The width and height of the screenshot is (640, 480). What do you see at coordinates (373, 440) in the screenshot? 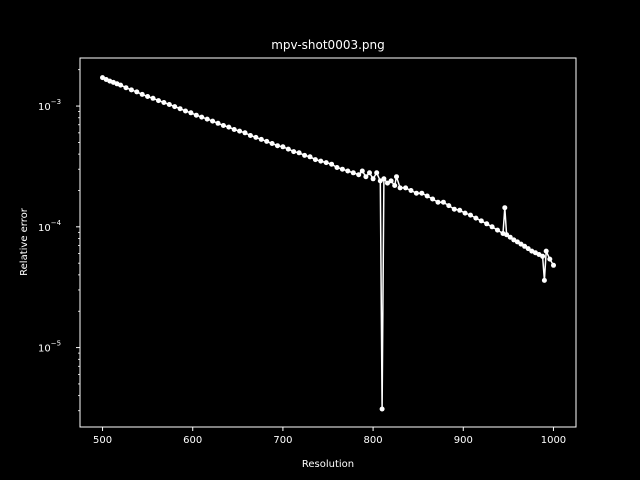
I see `x-tick-label: 800` at bounding box center [373, 440].